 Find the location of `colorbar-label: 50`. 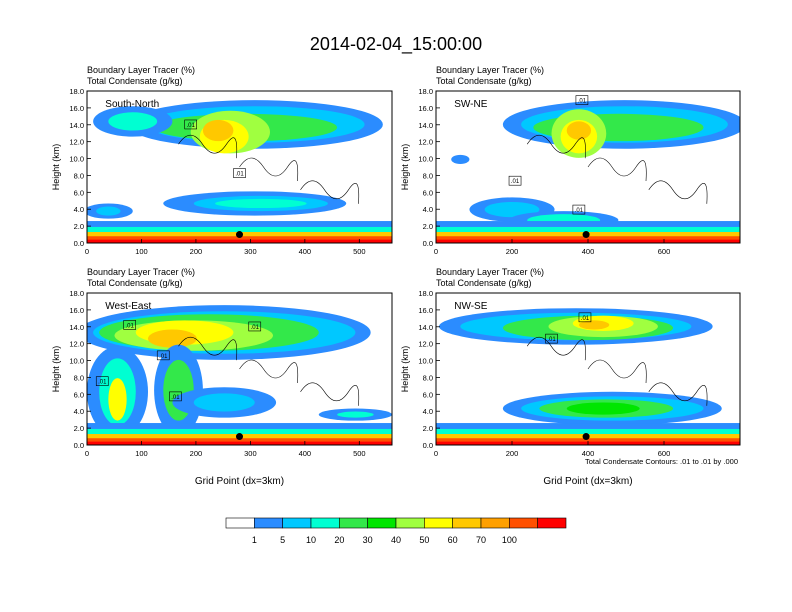

colorbar-label: 50 is located at coordinates (424, 540).